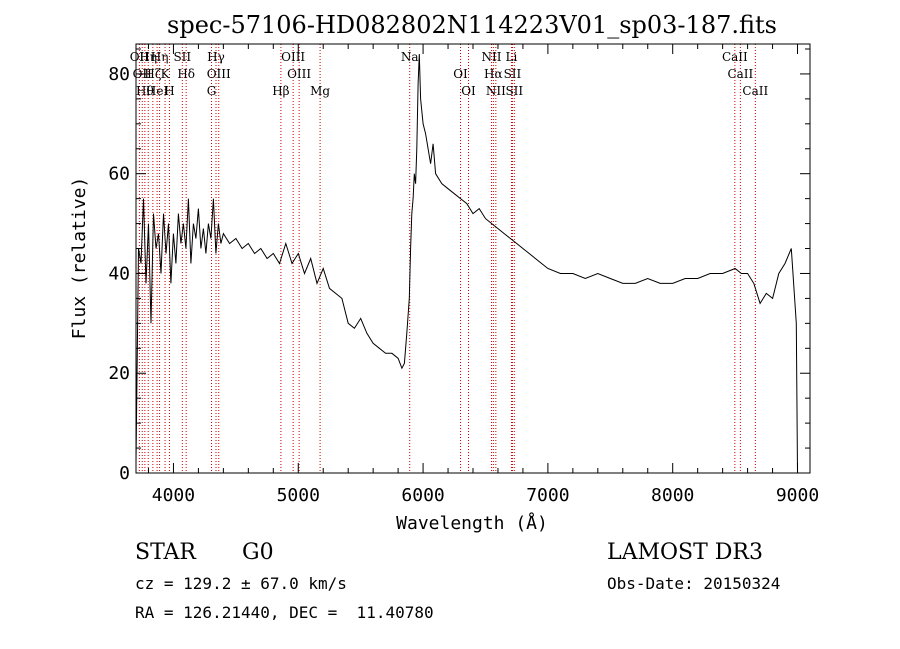 Image resolution: width=900 pixels, height=649 pixels. Describe the element at coordinates (410, 57) in the screenshot. I see `marker-label: Na` at that location.